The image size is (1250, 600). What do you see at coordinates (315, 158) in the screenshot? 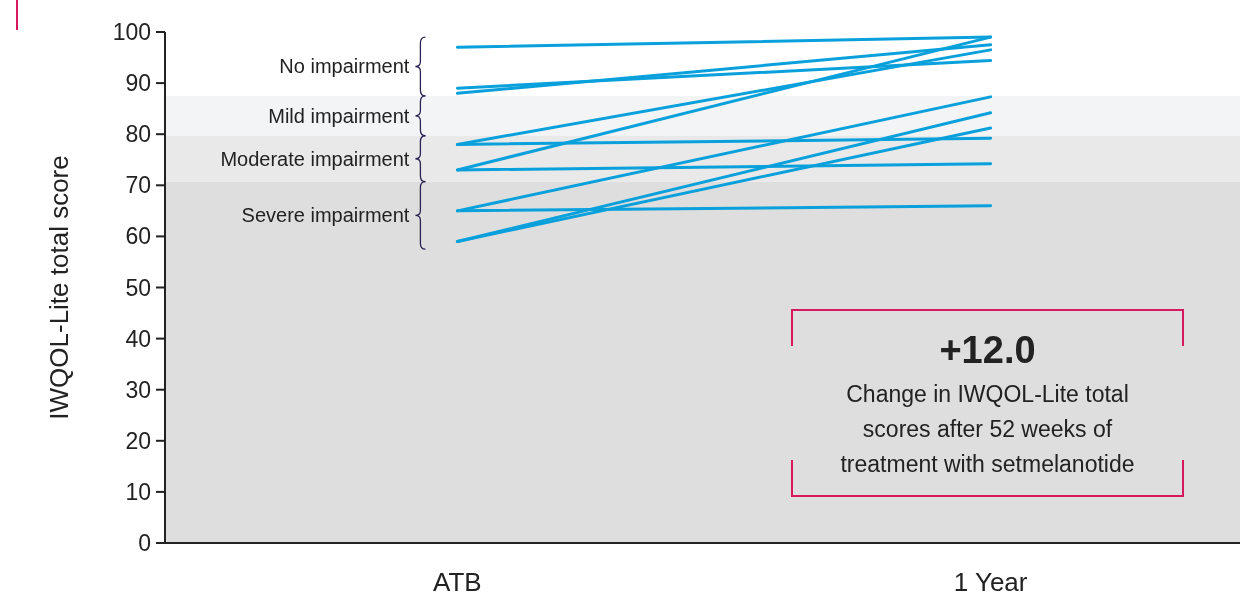
I see `band-label: Moderate impairment` at bounding box center [315, 158].